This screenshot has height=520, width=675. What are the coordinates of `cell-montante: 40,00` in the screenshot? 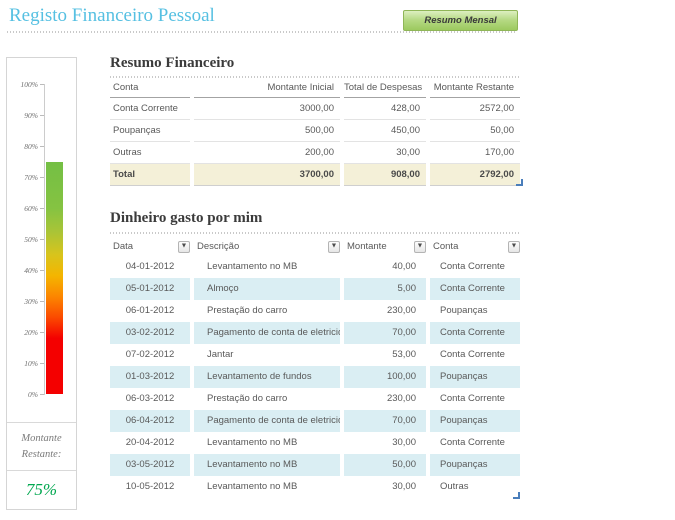 It's located at (404, 266).